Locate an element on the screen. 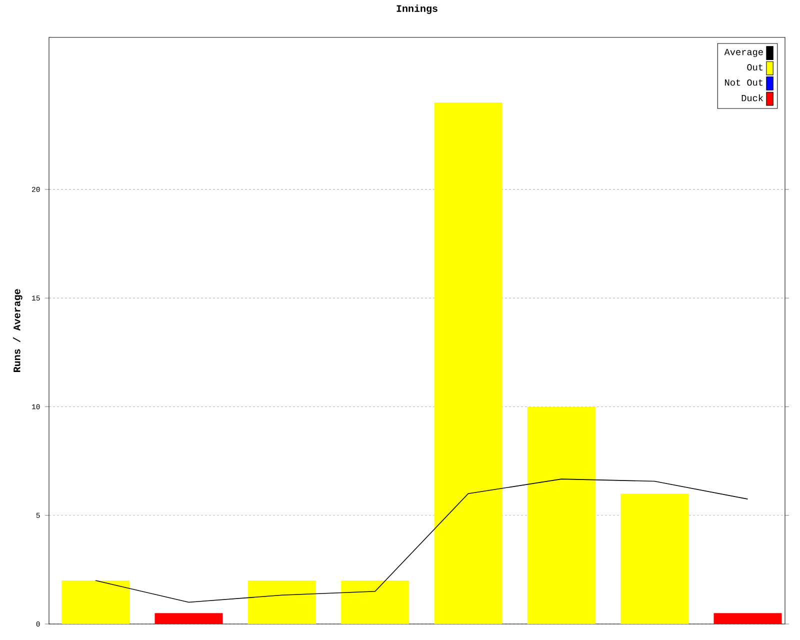 The height and width of the screenshot is (640, 800). legend-label: Average is located at coordinates (743, 53).